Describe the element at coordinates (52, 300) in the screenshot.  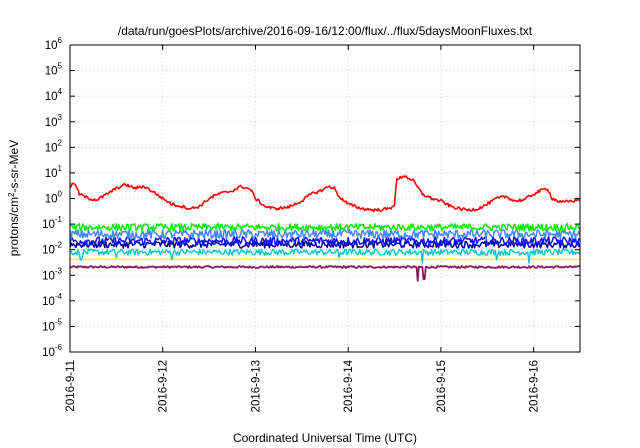
I see `y-tick-label: 10⁻⁴` at that location.